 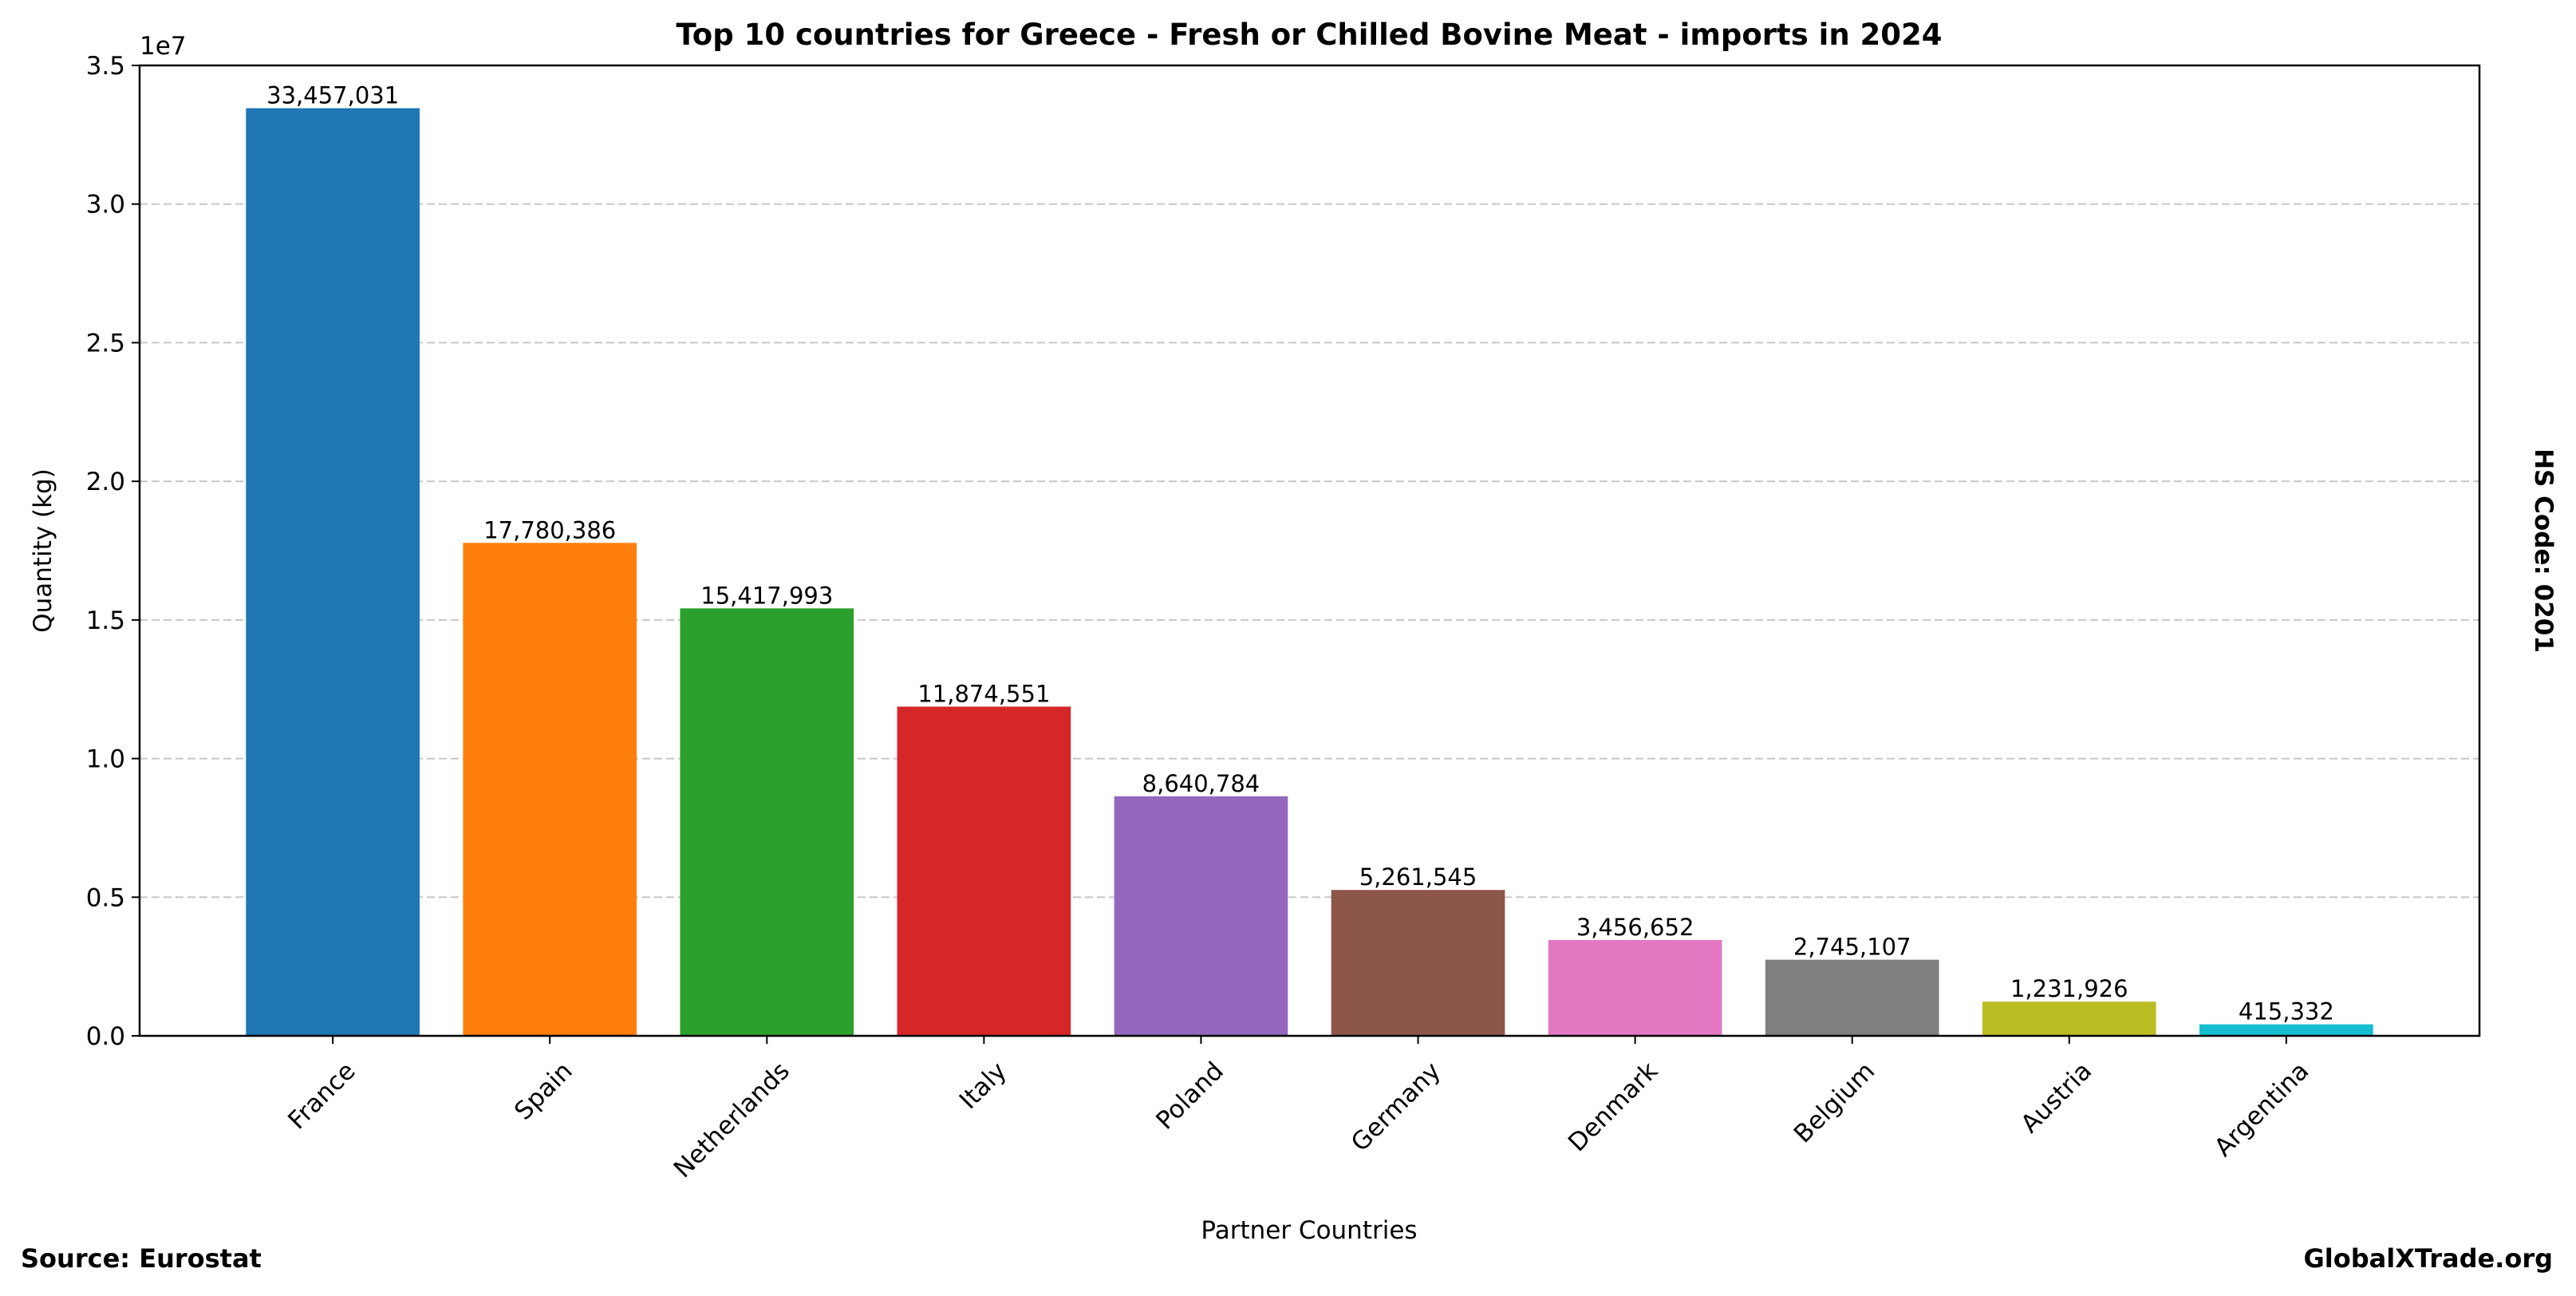 I want to click on x-tick-label: Netherlands, so click(x=732, y=1120).